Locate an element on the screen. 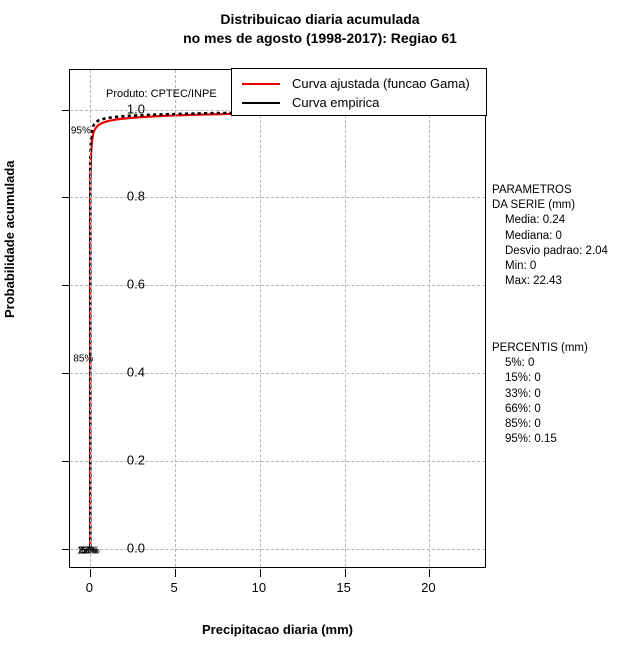 Image resolution: width=640 pixels, height=660 pixels. y-axis-title: Probabilidade acumulada is located at coordinates (9, 239).